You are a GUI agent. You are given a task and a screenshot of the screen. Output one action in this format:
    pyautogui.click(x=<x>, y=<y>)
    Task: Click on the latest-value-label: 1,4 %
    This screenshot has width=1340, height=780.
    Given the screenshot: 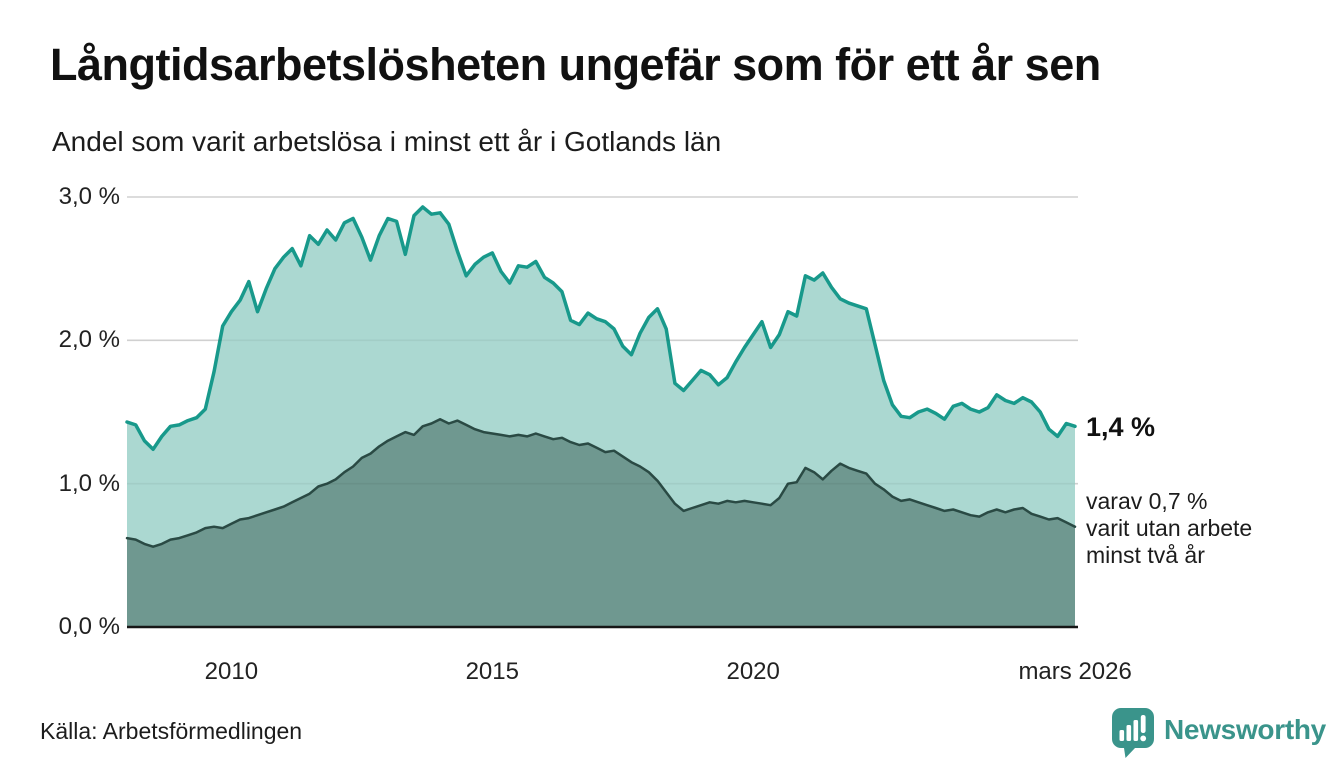 What is the action you would take?
    pyautogui.click(x=1121, y=427)
    